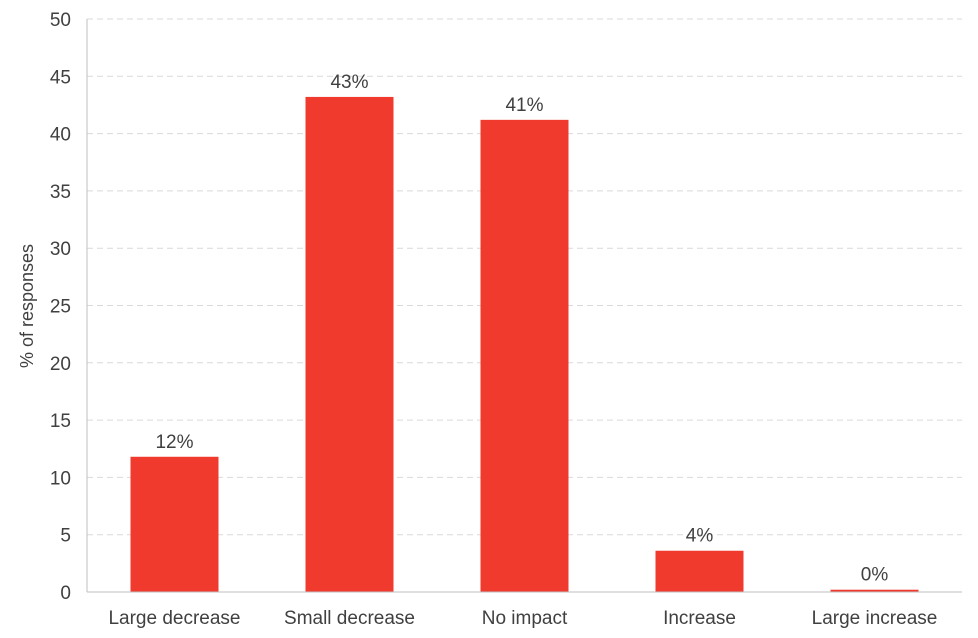 This screenshot has height=638, width=978. Describe the element at coordinates (60, 249) in the screenshot. I see `y-tick-label: 30` at that location.